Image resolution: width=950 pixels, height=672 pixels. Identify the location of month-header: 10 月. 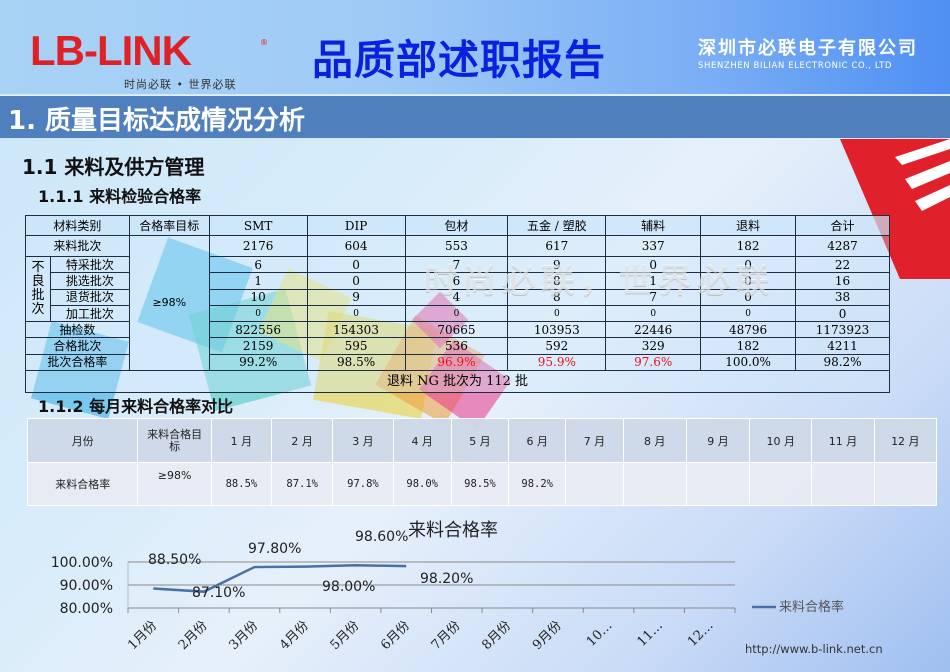
(781, 440).